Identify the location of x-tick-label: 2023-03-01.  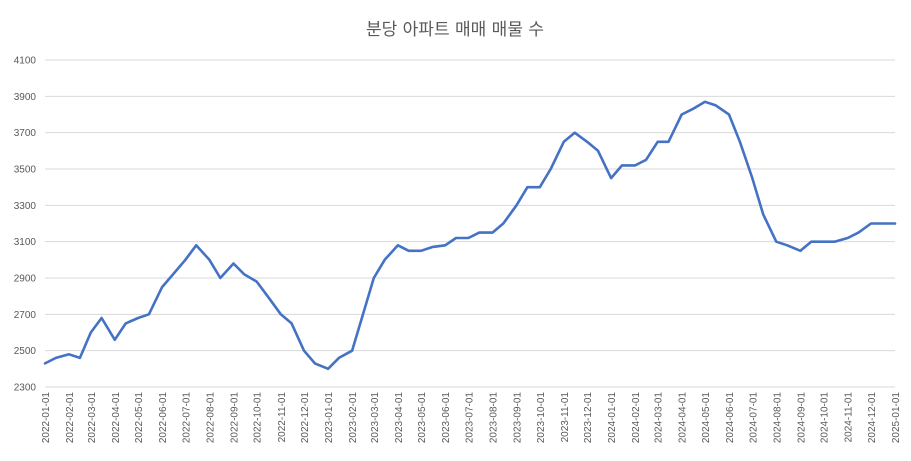
(375, 418).